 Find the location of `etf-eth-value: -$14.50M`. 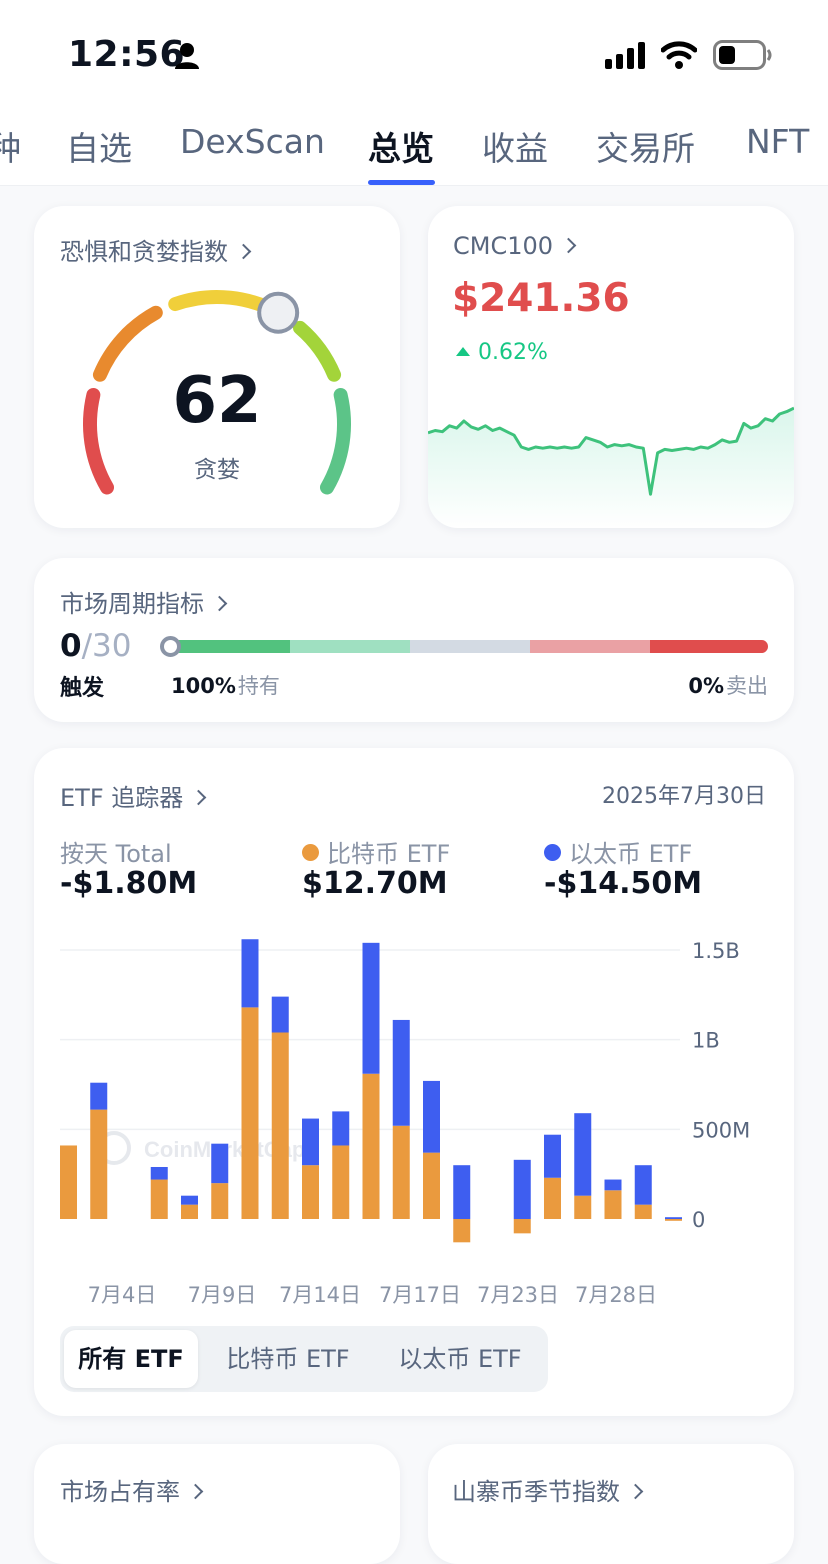

etf-eth-value: -$14.50M is located at coordinates (623, 883).